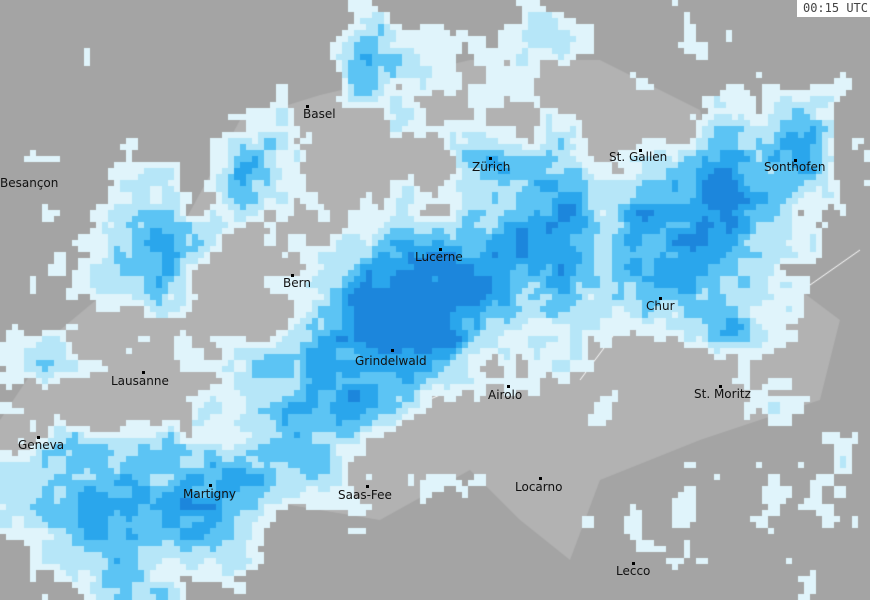 The width and height of the screenshot is (870, 600). I want to click on city-label-chur: Chur, so click(660, 306).